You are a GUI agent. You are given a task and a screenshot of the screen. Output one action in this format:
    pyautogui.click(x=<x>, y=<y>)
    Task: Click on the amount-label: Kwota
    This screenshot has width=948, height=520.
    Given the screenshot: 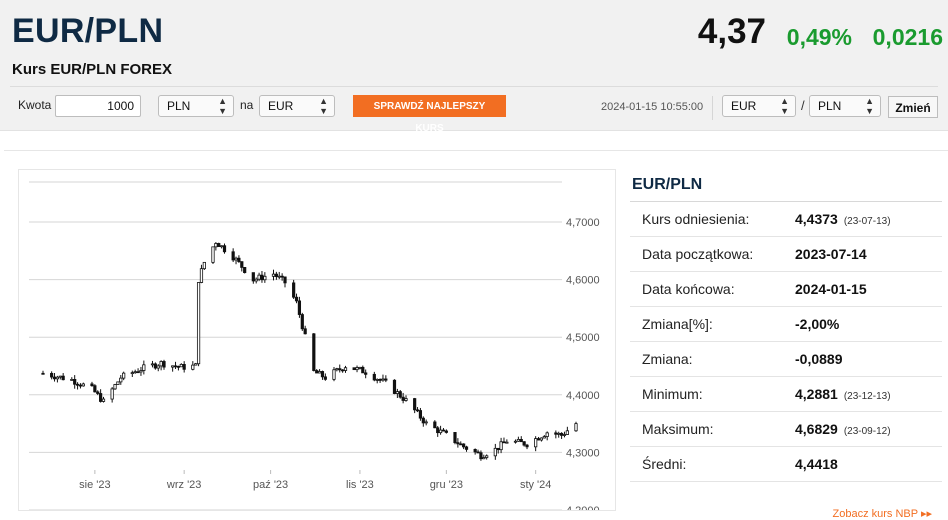 What is the action you would take?
    pyautogui.click(x=35, y=105)
    